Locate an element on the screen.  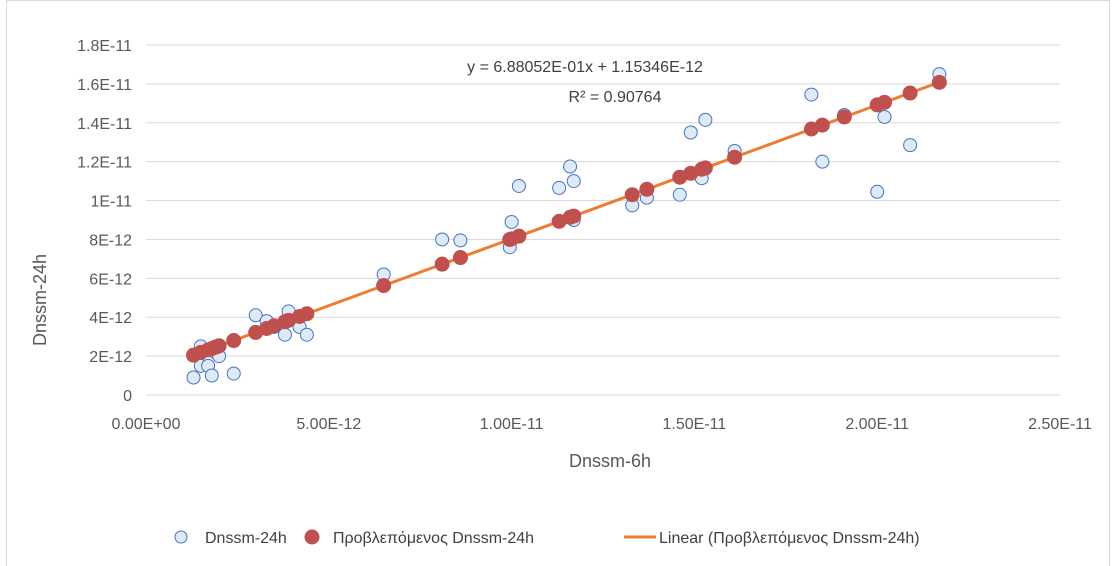
legend-item-linear: Linear (Προβλεπόμενος Dnssm-24h) is located at coordinates (772, 538).